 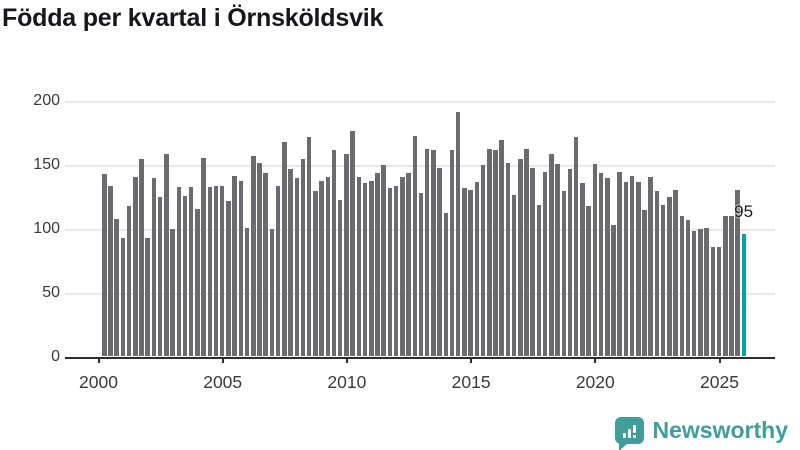 What do you see at coordinates (51, 292) in the screenshot?
I see `y-tick-label: 50` at bounding box center [51, 292].